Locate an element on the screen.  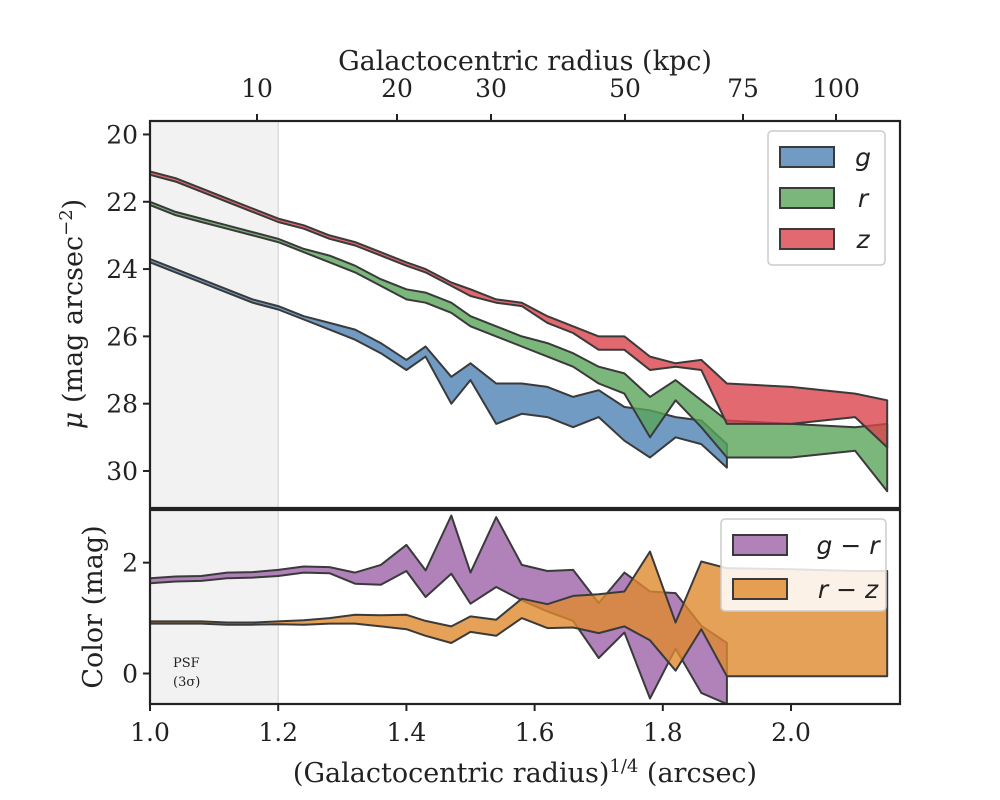
x-tick-label: 1.8 is located at coordinates (663, 732).